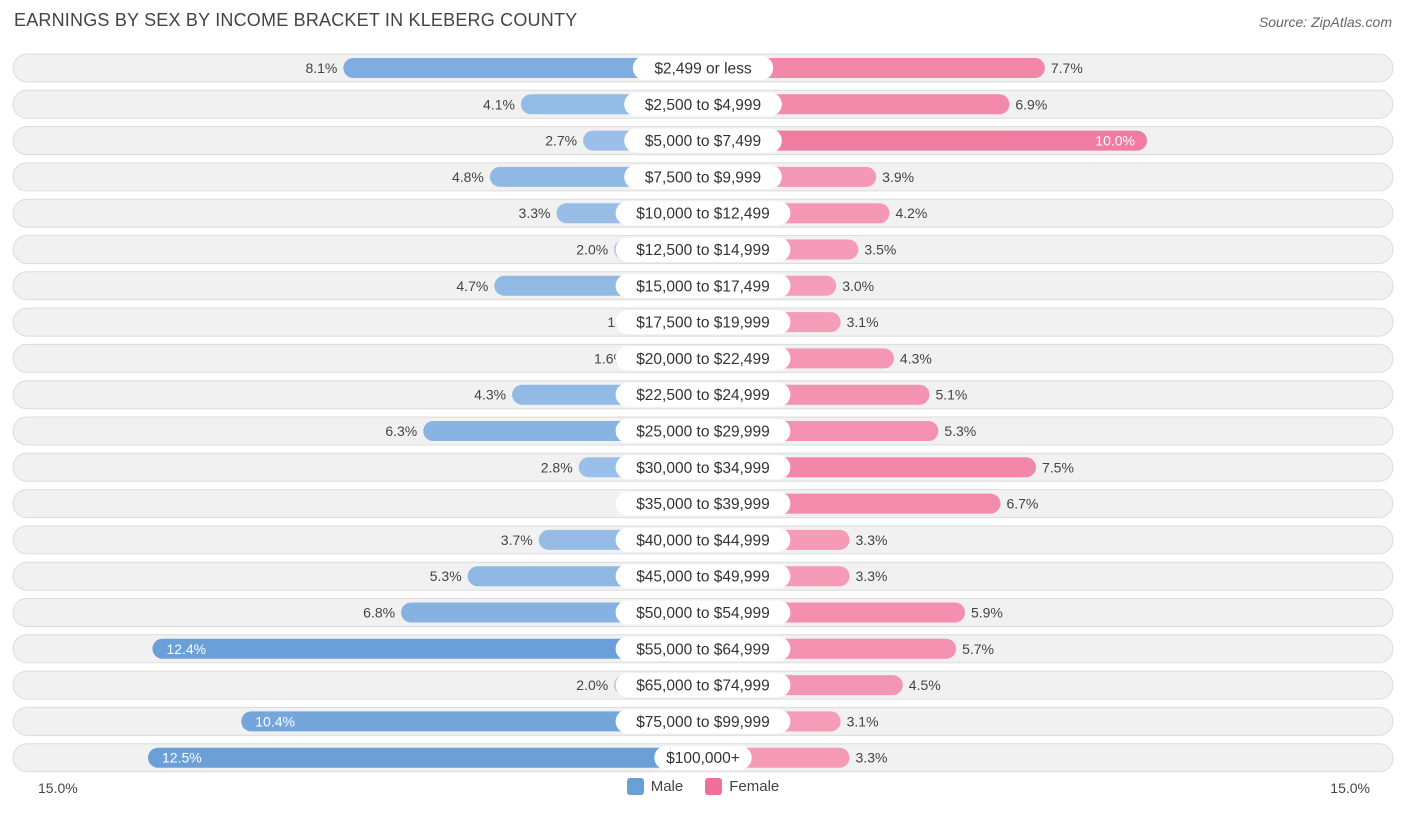  Describe the element at coordinates (535, 213) in the screenshot. I see `male-value-label: 3.3%` at that location.